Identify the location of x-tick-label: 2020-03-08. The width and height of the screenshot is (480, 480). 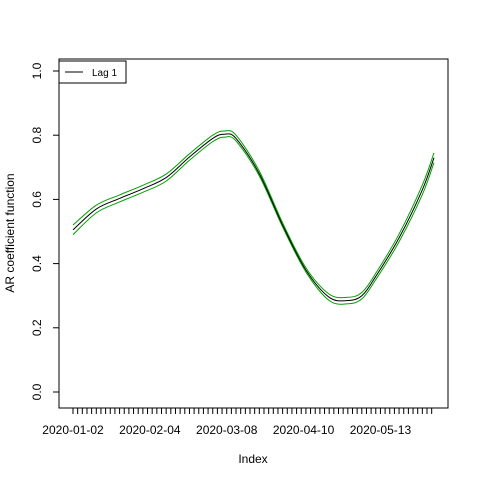
(227, 430).